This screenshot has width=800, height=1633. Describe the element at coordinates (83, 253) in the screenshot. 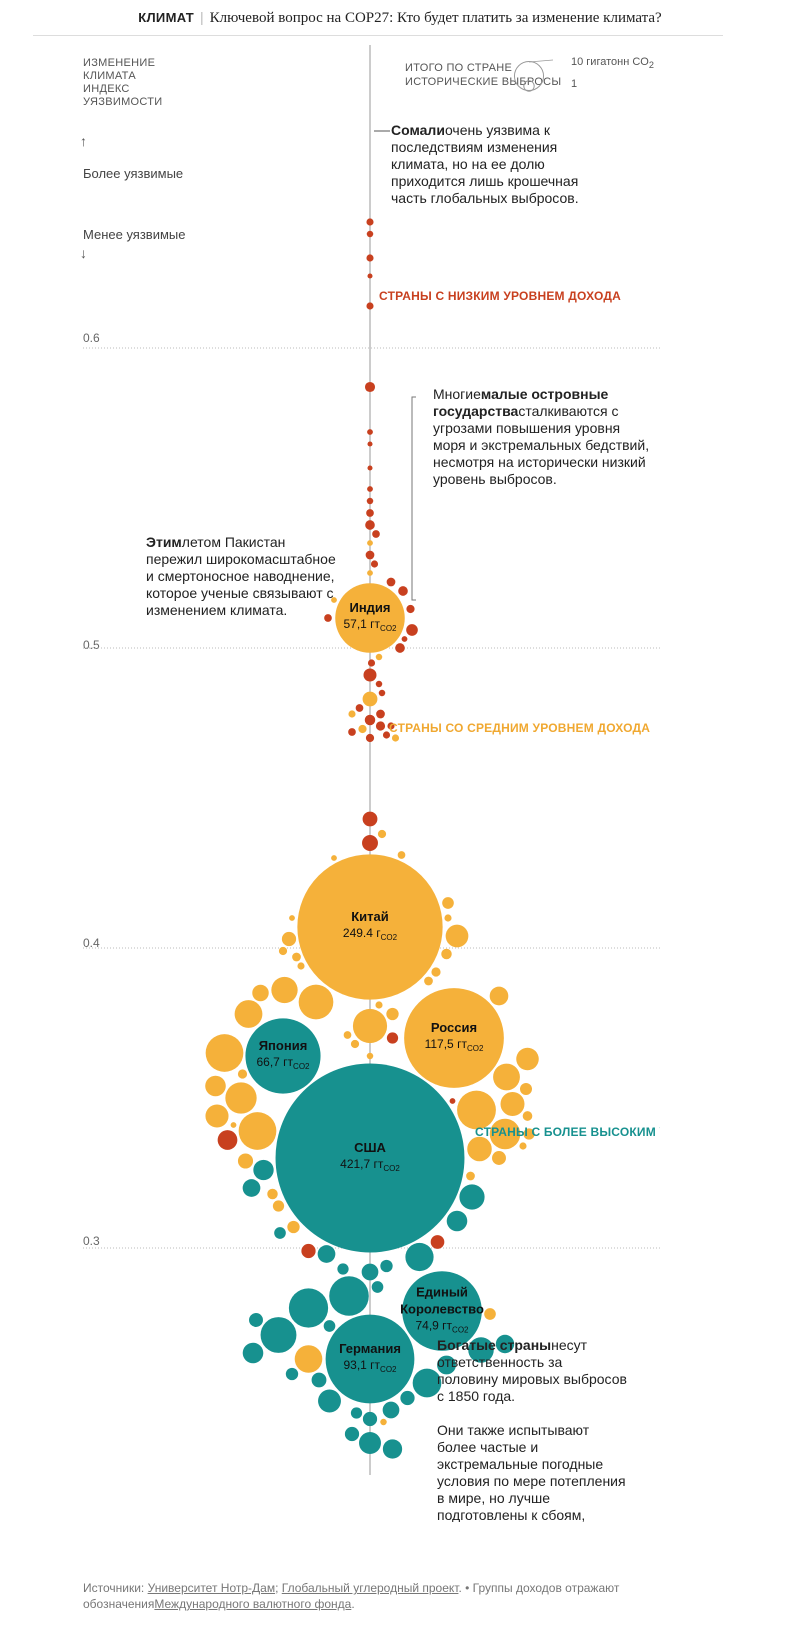

I see `arrow-down-icon: ↓` at that location.